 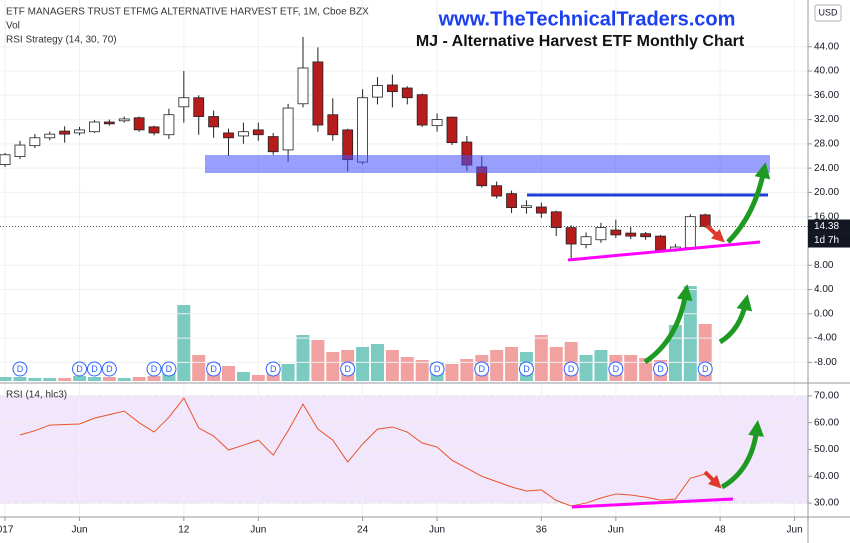 I want to click on y-tick-label: 8.00, so click(x=824, y=265).